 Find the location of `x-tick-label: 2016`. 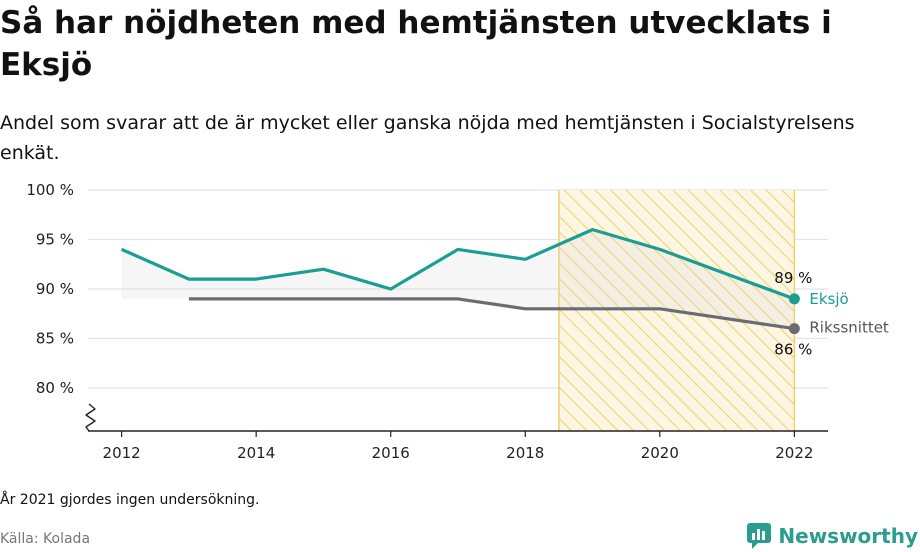

x-tick-label: 2016 is located at coordinates (391, 453).